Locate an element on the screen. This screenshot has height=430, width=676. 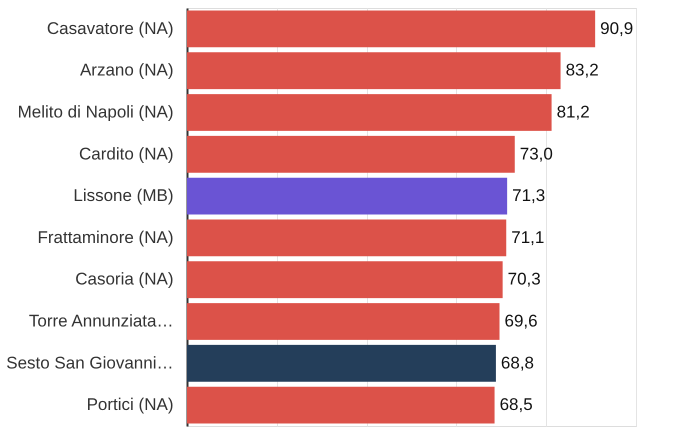
y-tick-label: Cardito (NA) is located at coordinates (126, 154).